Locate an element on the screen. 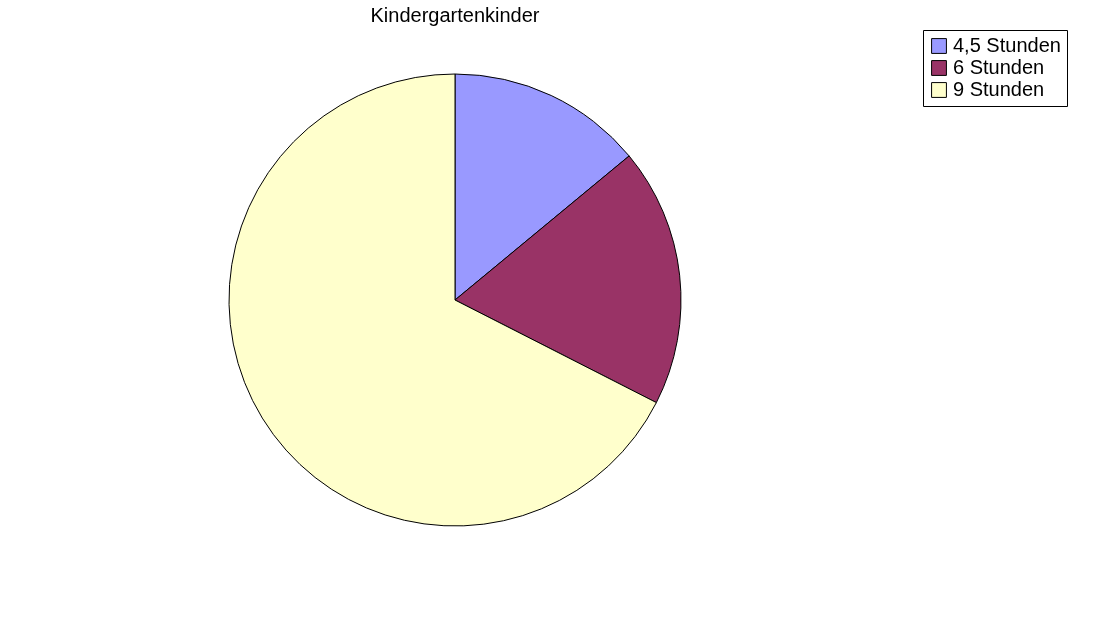  legend-label: 9 Stunden is located at coordinates (999, 89).